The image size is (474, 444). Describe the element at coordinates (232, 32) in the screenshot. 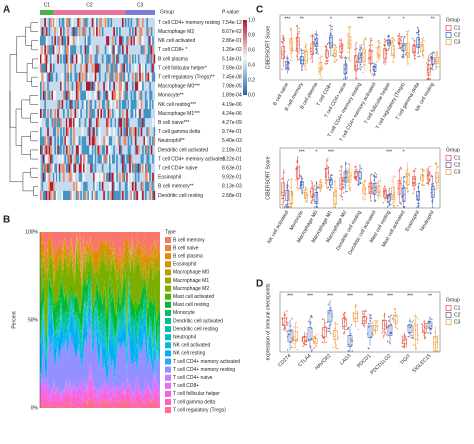

I see `p-value: 8.67e-62` at that location.